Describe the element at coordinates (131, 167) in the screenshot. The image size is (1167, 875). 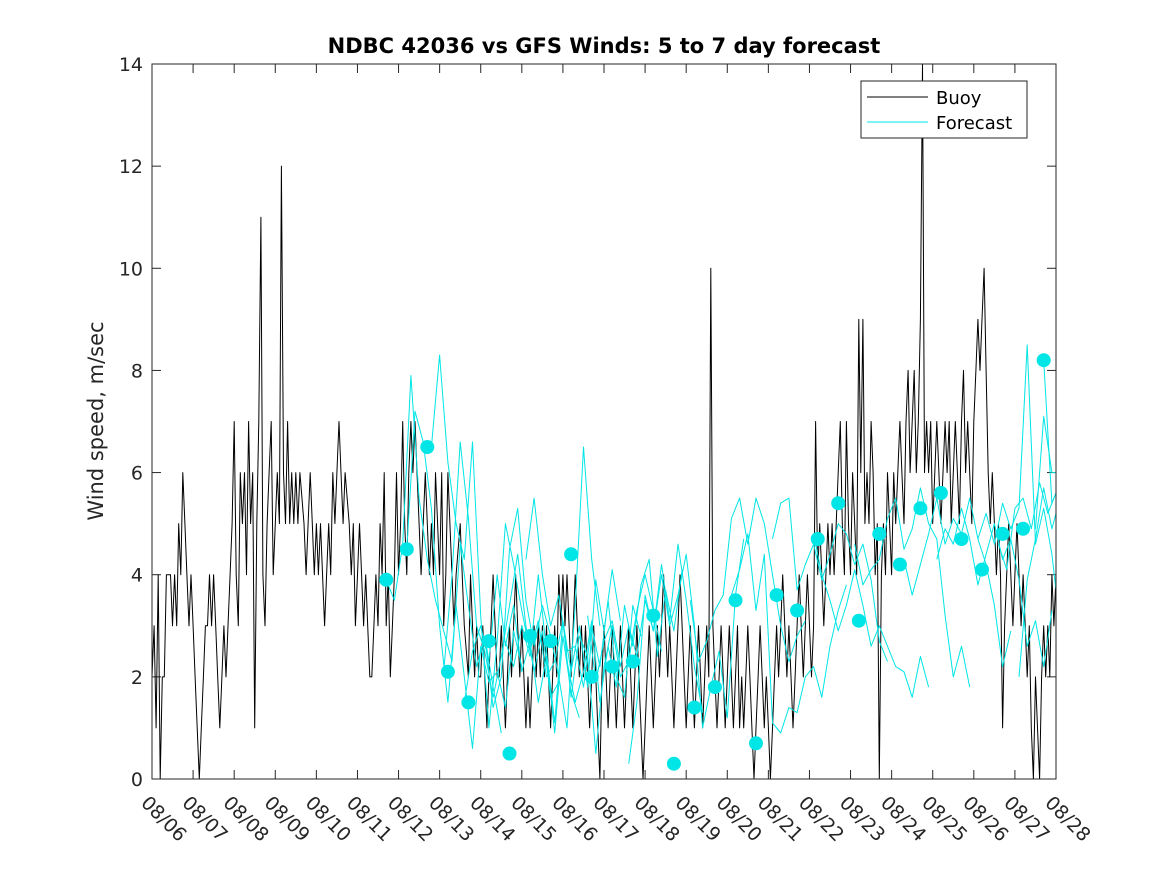
I see `y-tick-label: 12` at that location.